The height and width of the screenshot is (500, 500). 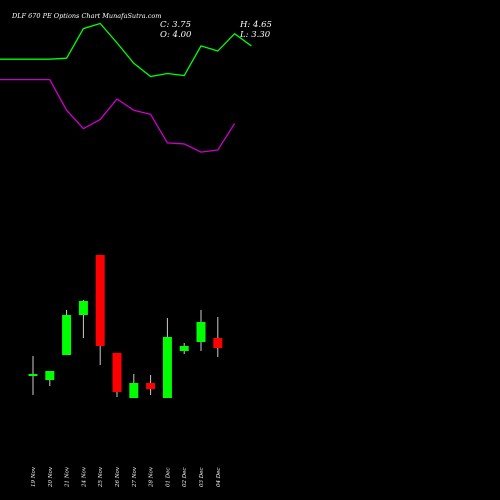 I want to click on candle-25-nov, so click(x=100, y=310).